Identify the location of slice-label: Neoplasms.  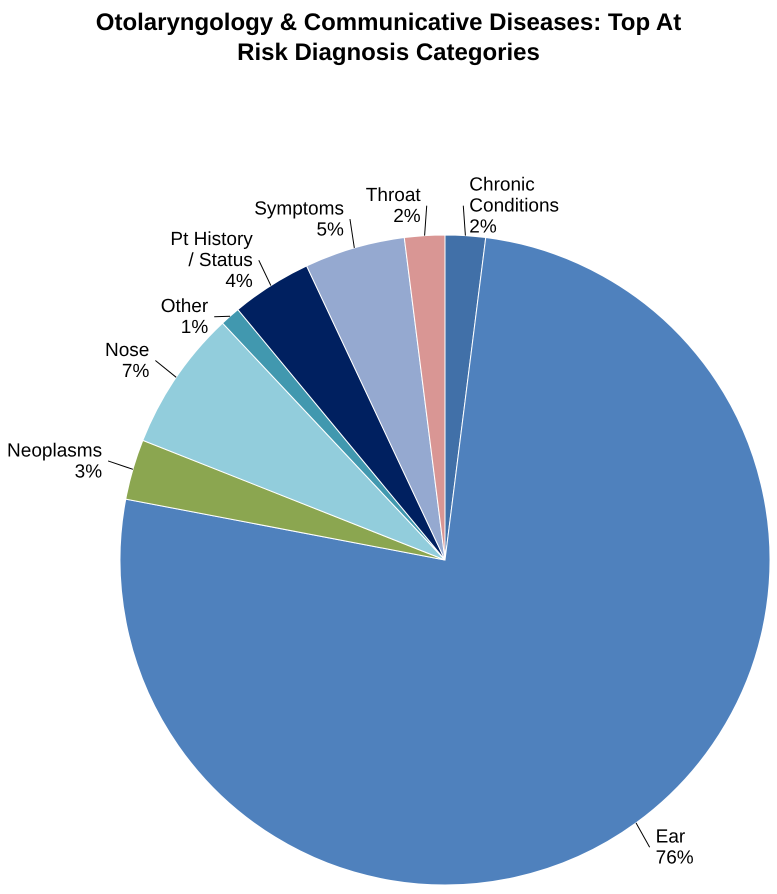
(54, 451).